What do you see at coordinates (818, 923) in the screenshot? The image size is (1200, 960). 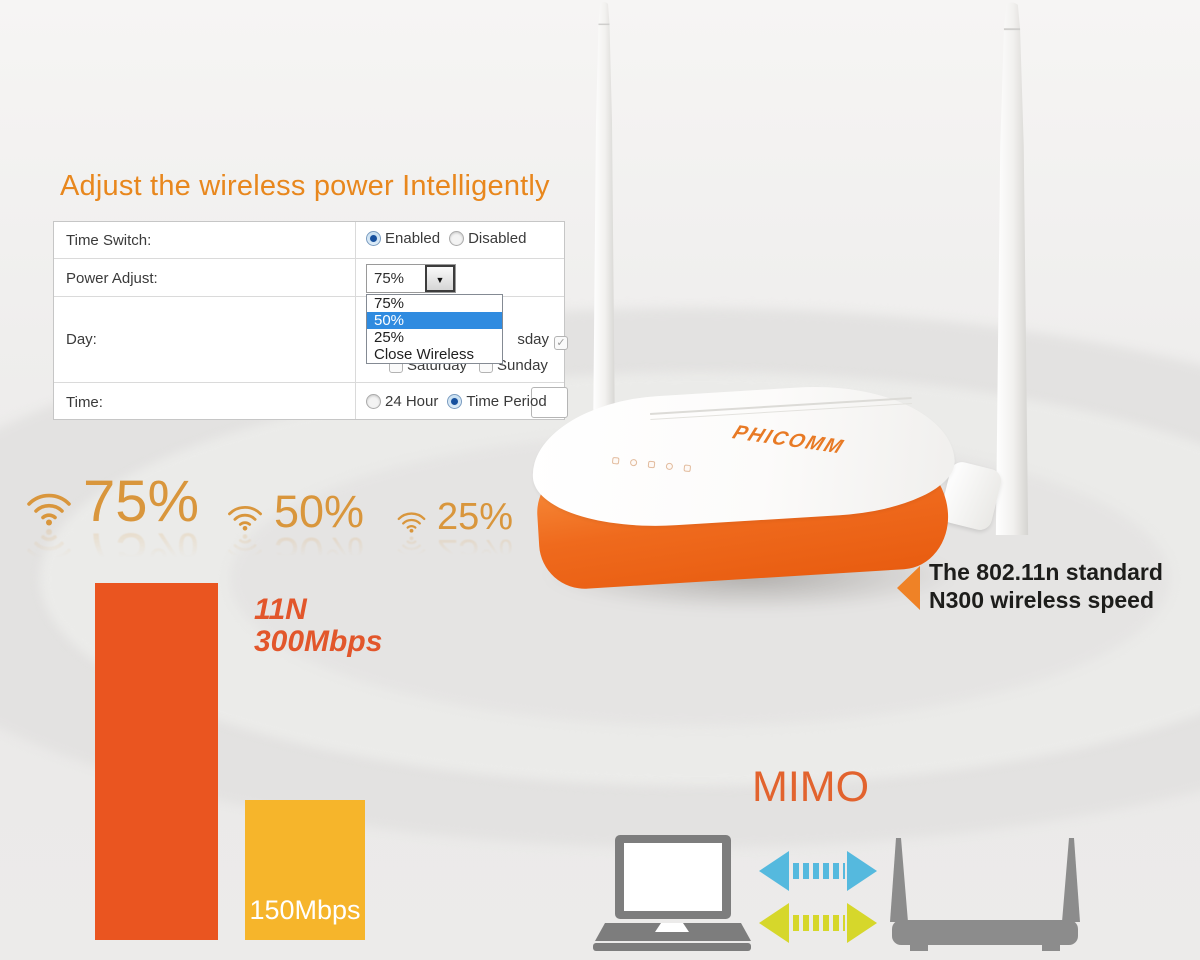 I see `data-flow-arrow-green-icon` at bounding box center [818, 923].